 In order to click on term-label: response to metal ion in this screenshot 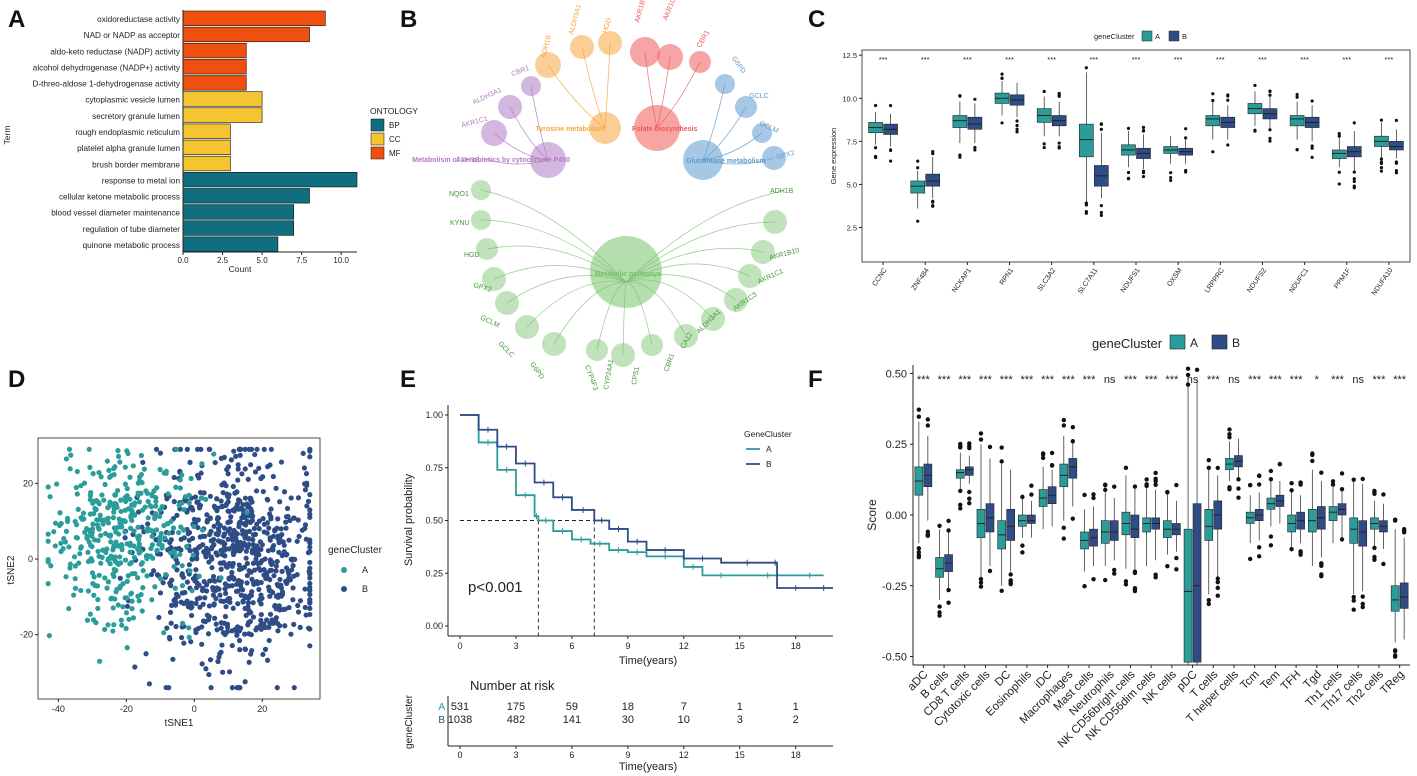, I will do `click(141, 180)`.